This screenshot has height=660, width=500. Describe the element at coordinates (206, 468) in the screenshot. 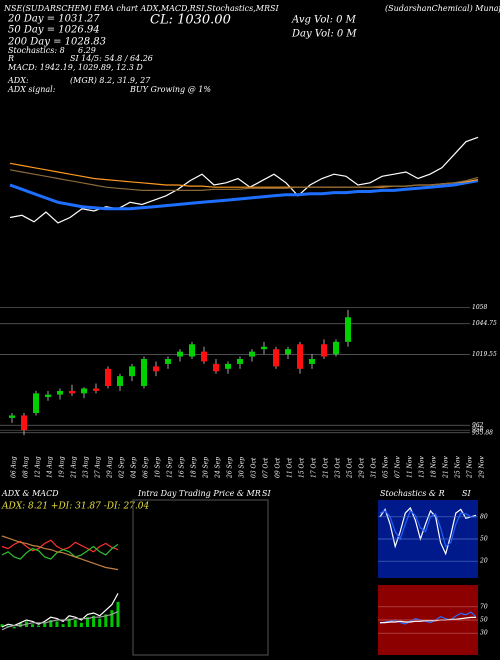

I see `x-tick-label: 20 Sep` at that location.